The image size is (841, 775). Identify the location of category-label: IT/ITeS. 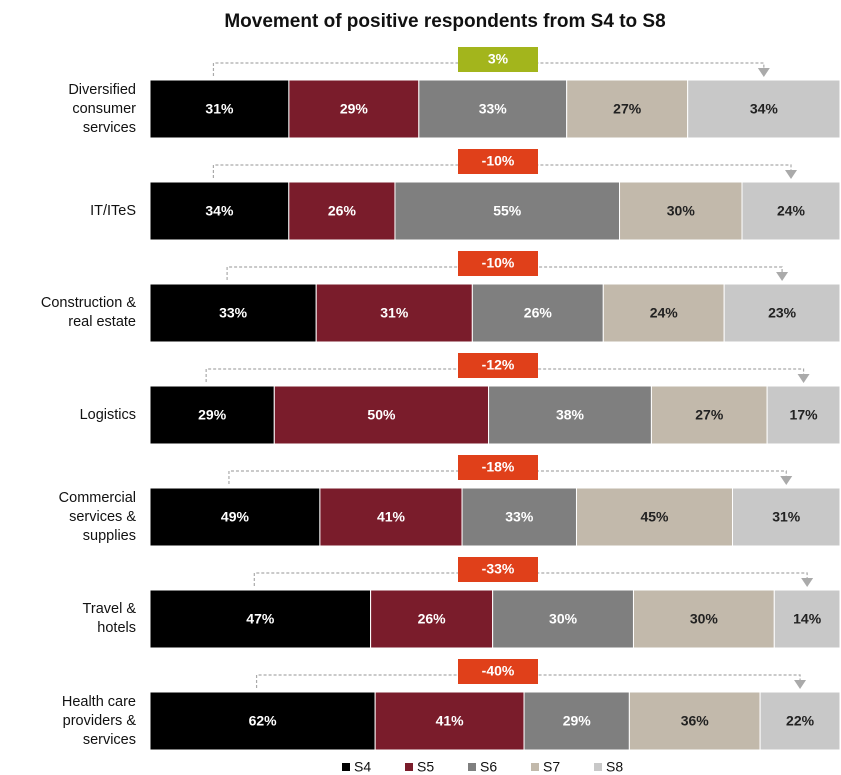
(113, 210).